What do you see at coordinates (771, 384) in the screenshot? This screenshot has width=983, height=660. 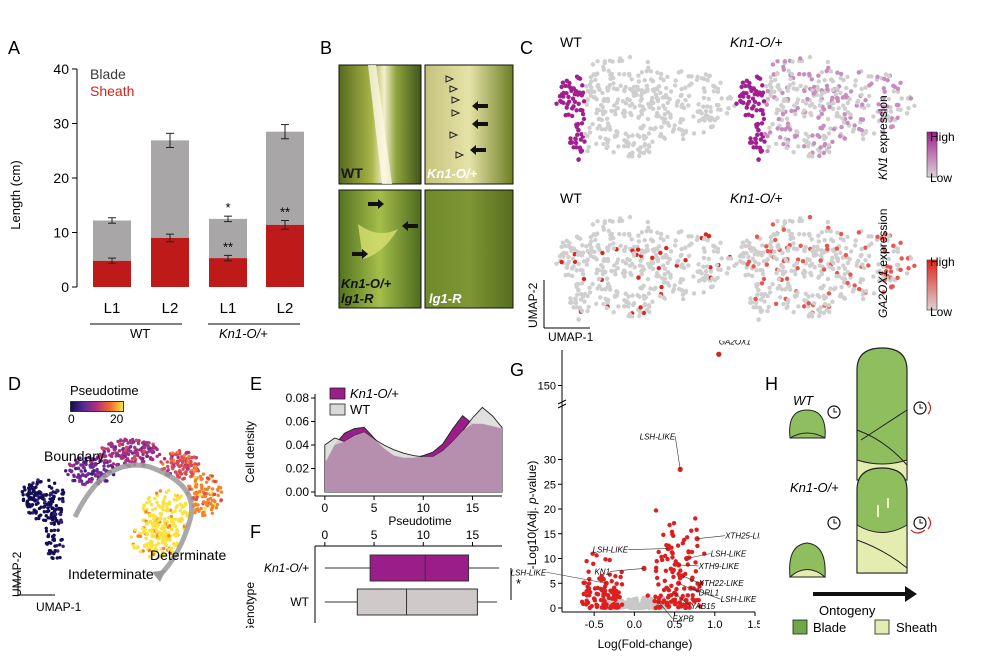 I see `panel-h-letter: H` at bounding box center [771, 384].